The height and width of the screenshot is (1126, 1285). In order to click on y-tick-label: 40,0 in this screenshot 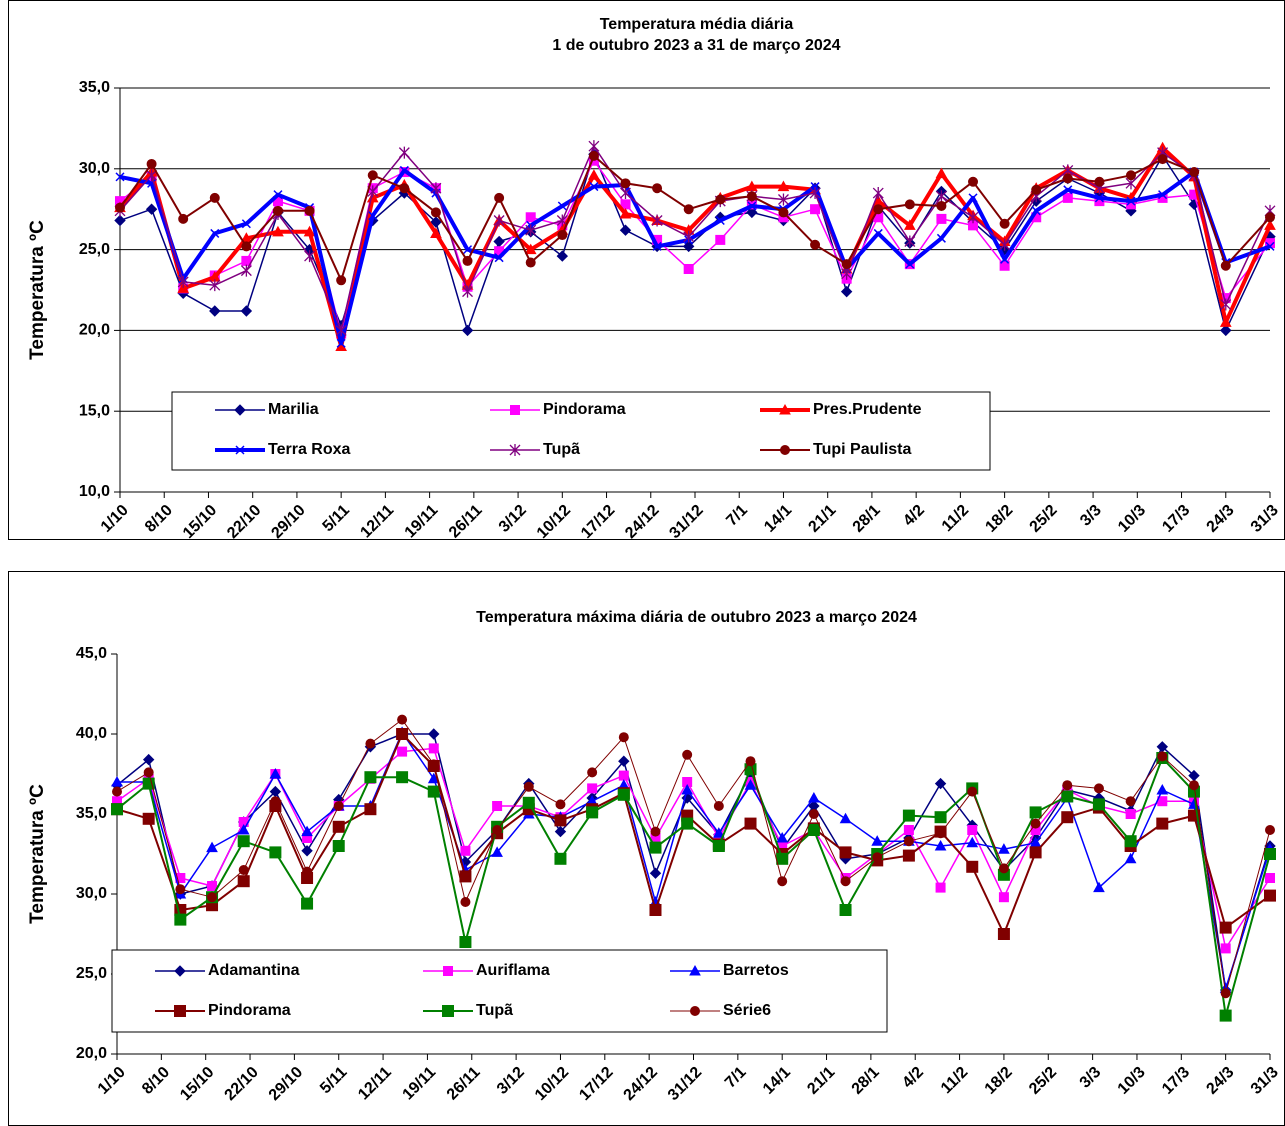, I will do `click(91, 733)`.